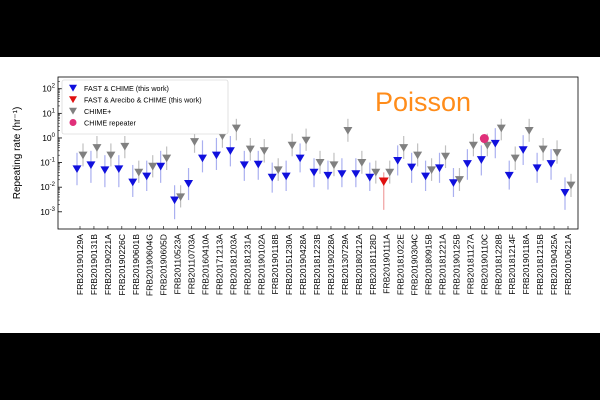  I want to click on x-tick-label: FRB20171213A, so click(219, 264).